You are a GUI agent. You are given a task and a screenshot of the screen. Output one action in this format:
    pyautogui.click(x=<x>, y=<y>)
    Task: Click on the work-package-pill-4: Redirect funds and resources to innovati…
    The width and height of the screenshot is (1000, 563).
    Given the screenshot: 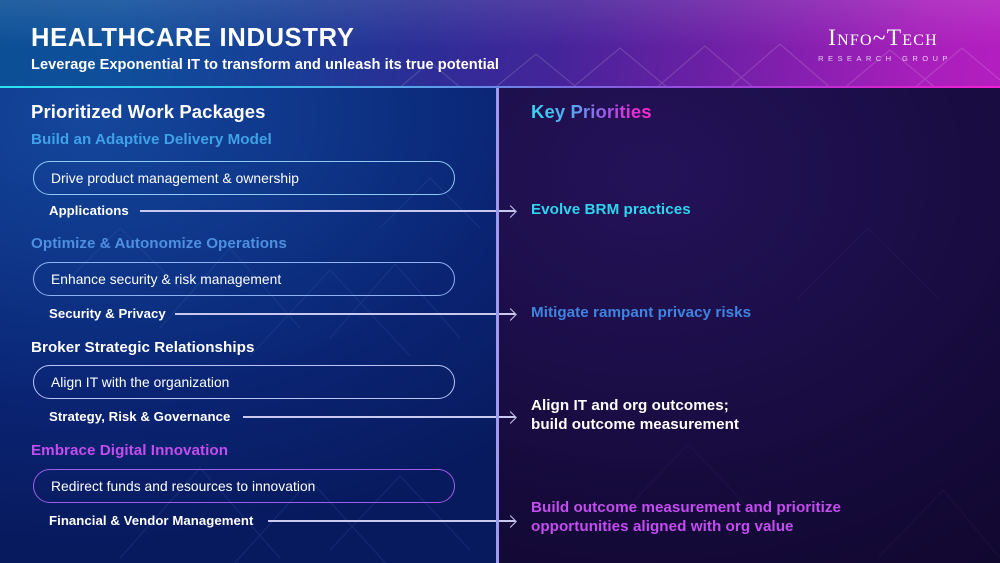 What is the action you would take?
    pyautogui.click(x=244, y=486)
    